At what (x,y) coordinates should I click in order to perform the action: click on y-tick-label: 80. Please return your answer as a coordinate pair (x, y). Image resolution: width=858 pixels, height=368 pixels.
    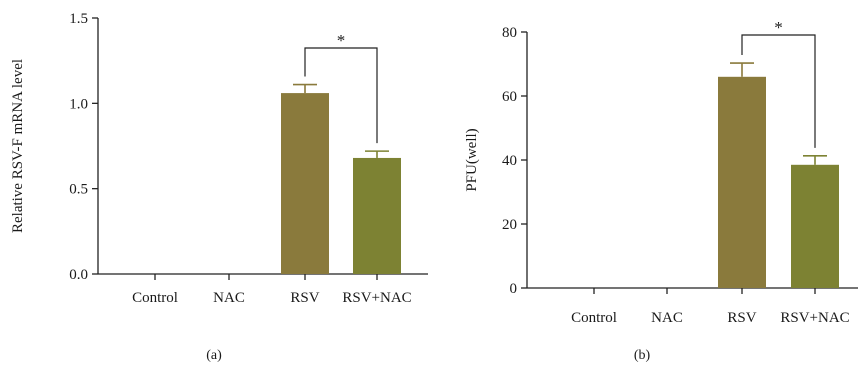
    Looking at the image, I should click on (509, 33).